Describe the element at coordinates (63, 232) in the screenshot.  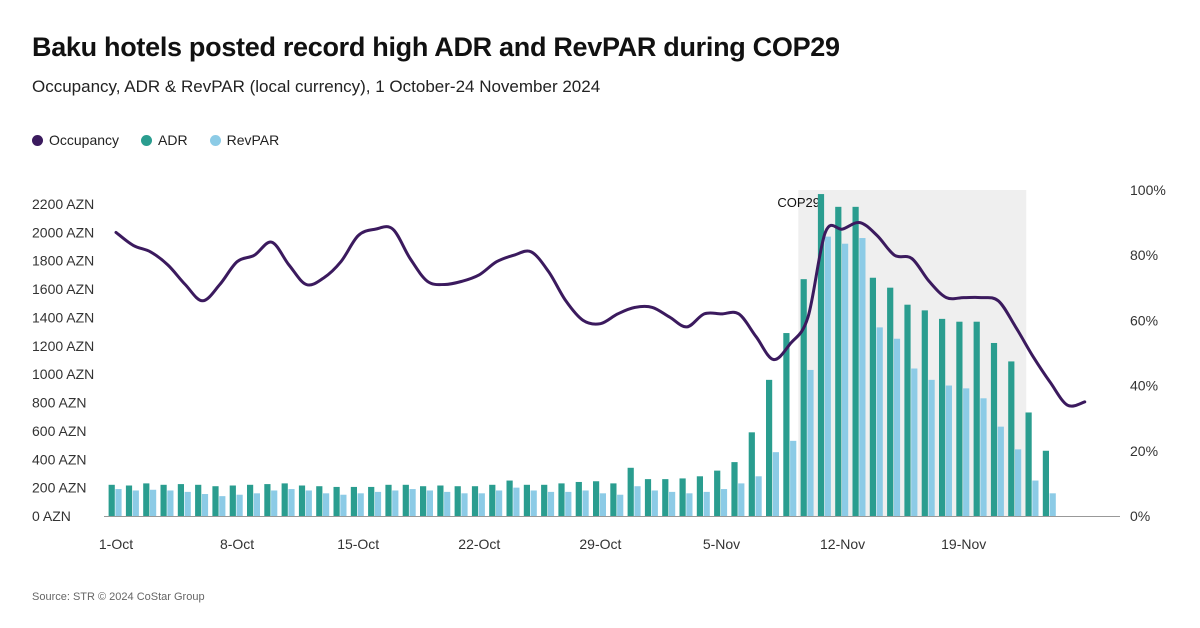
I see `left-axis-tick-label: 2000 AZN` at that location.